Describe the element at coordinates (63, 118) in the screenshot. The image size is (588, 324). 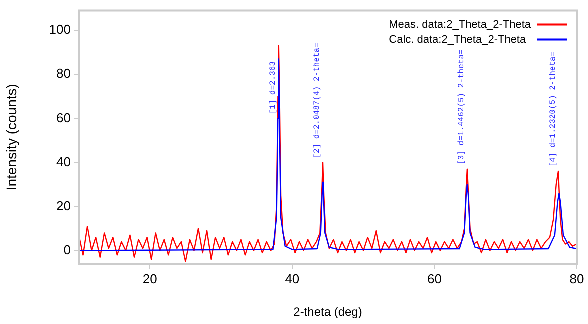
I see `y-tick-label: 60` at that location.